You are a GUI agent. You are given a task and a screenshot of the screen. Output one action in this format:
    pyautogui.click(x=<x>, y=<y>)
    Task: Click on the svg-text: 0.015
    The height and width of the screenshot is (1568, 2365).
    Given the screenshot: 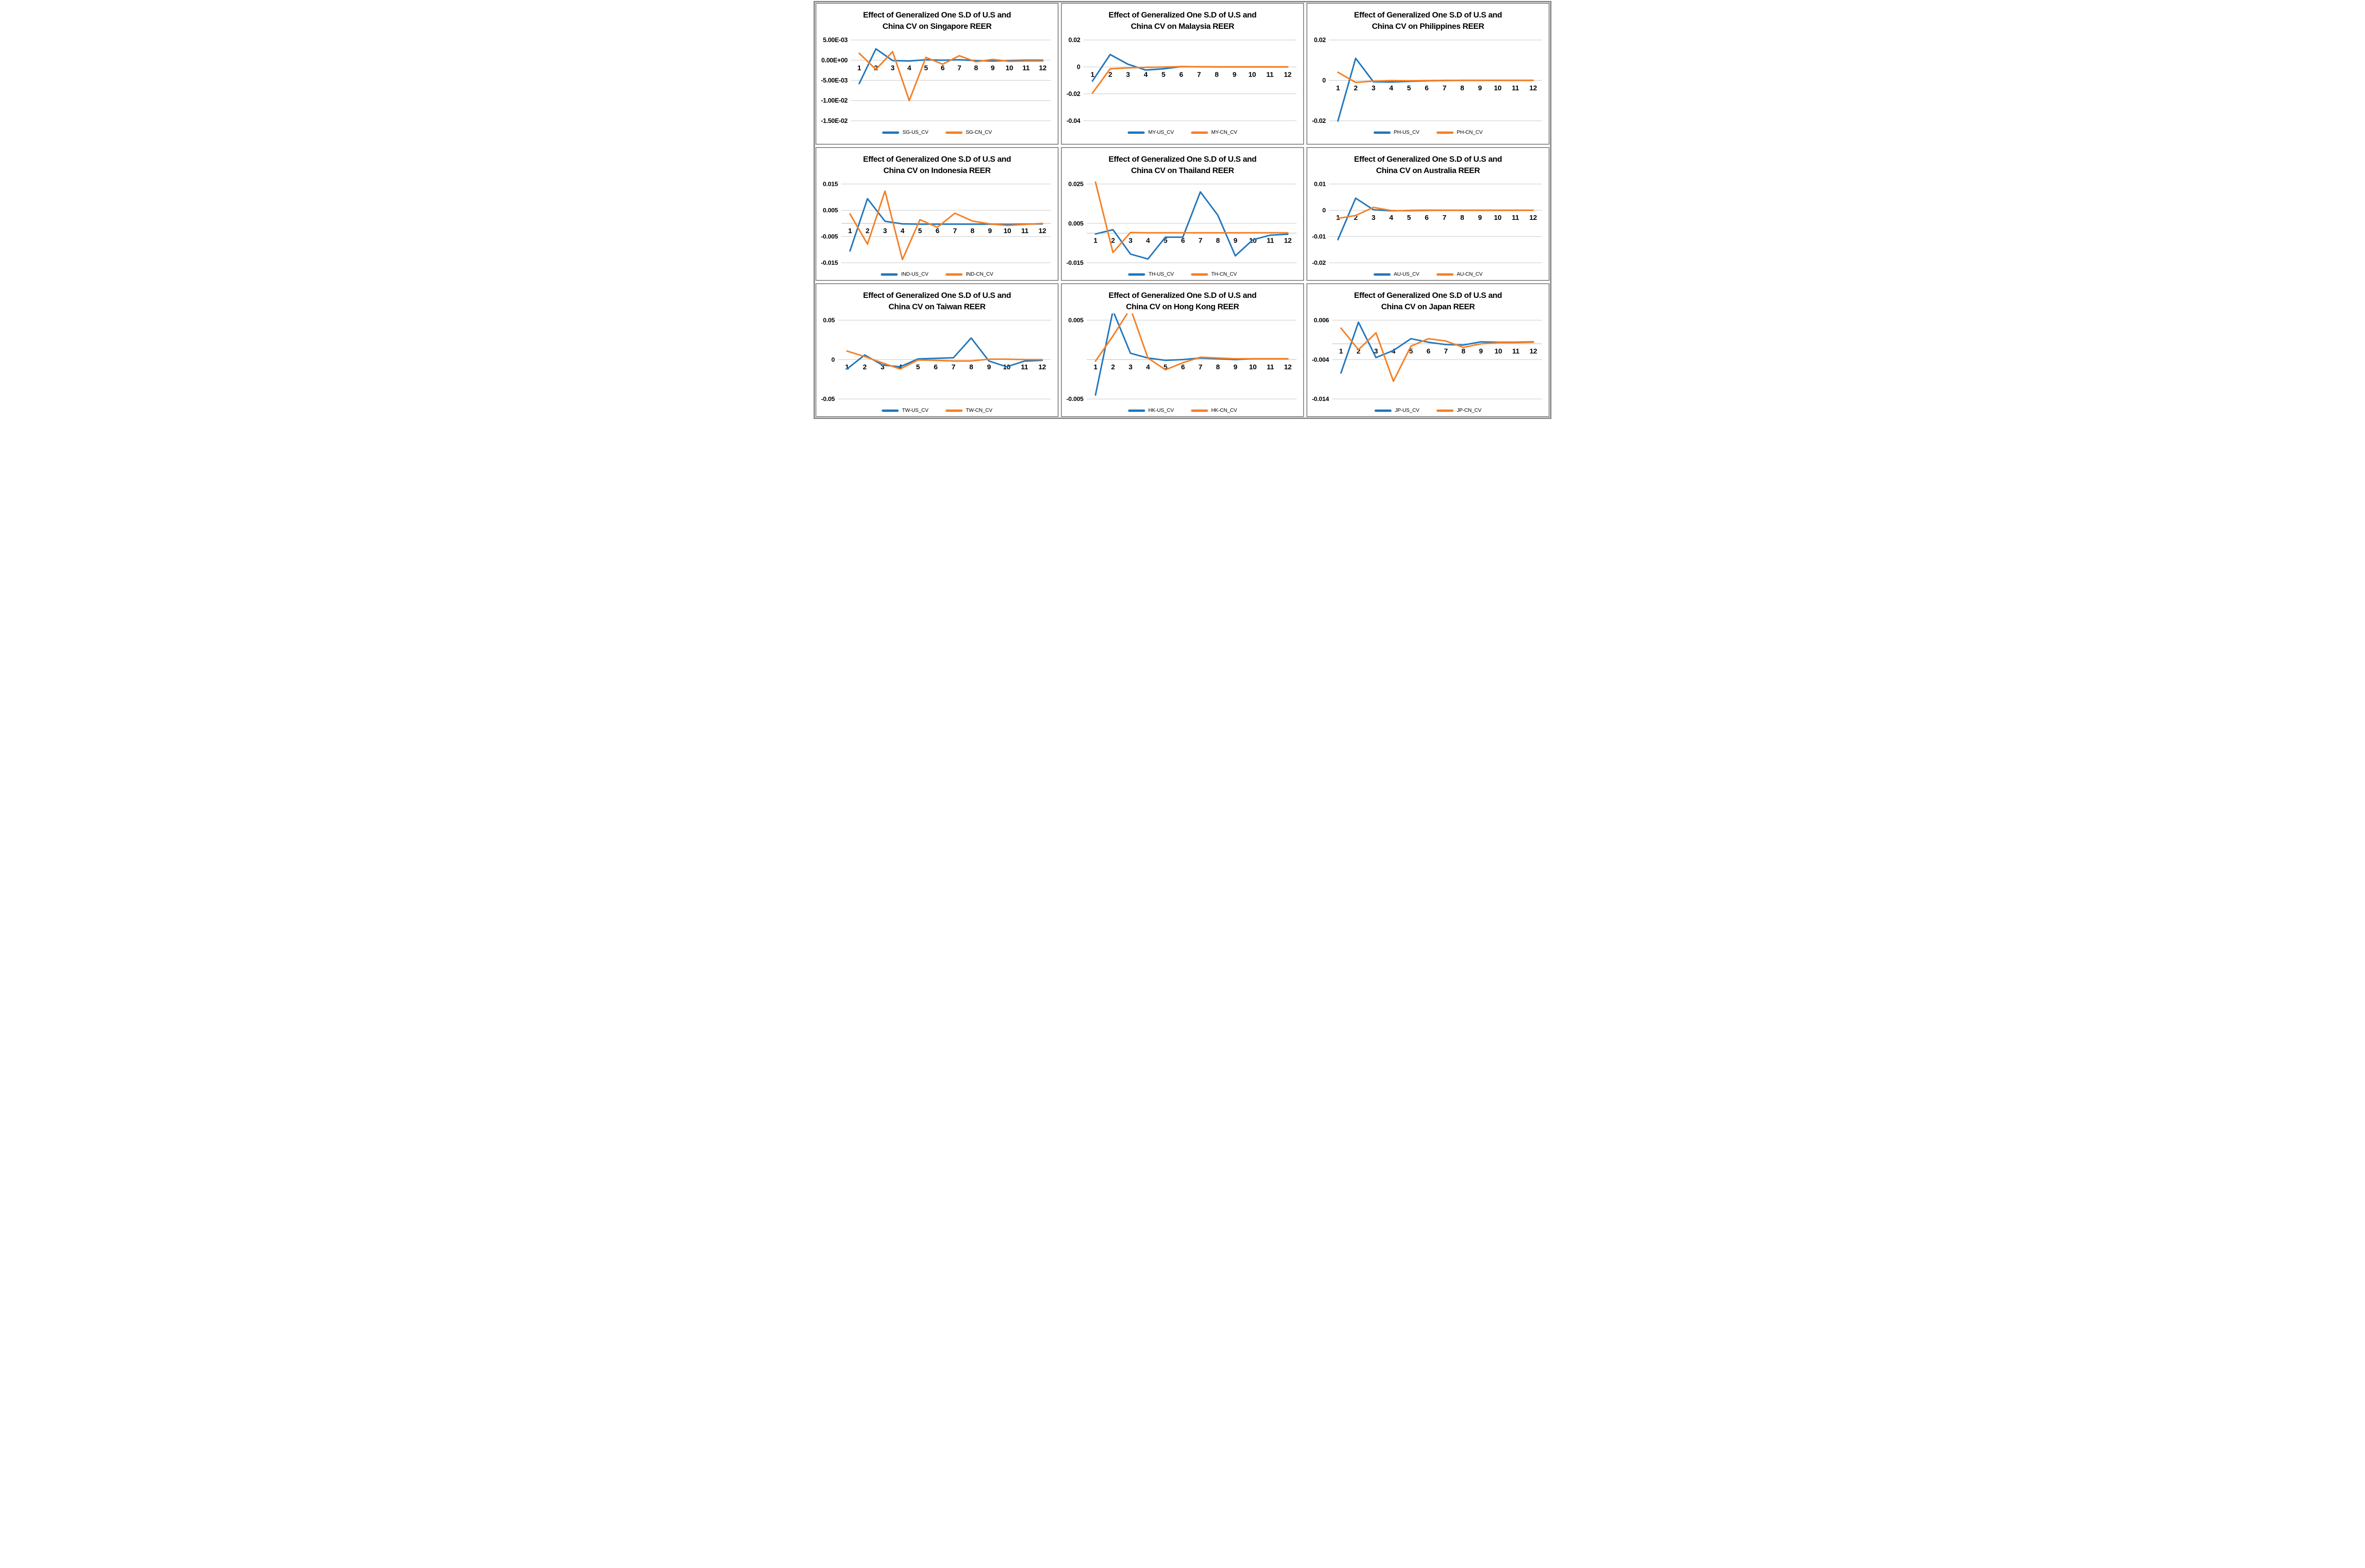 What is the action you would take?
    pyautogui.click(x=831, y=185)
    